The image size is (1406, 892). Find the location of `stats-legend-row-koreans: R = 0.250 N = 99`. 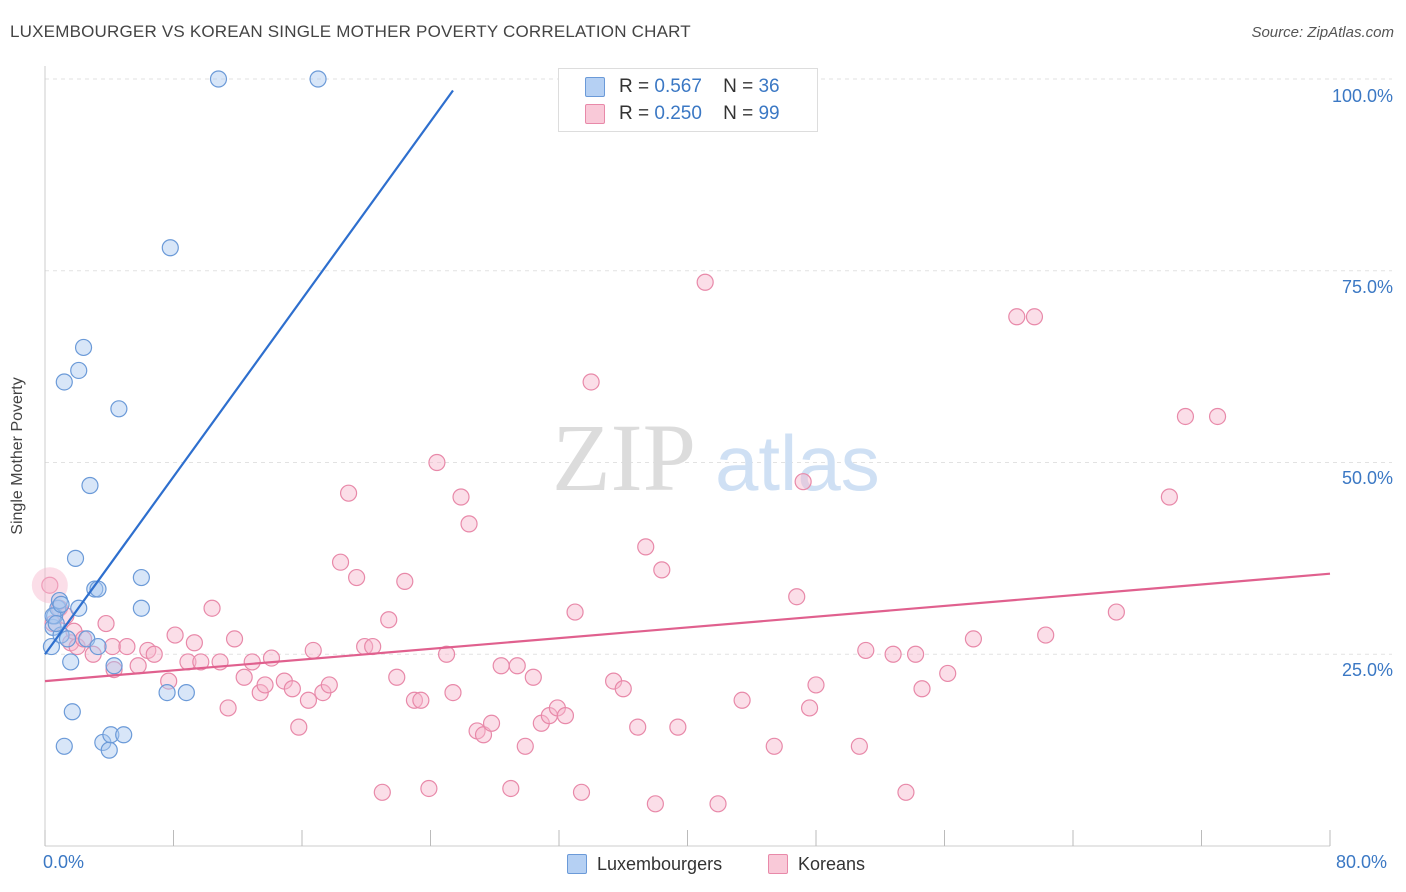

stats-legend-row-koreans: R = 0.250 N = 99 is located at coordinates (682, 114).